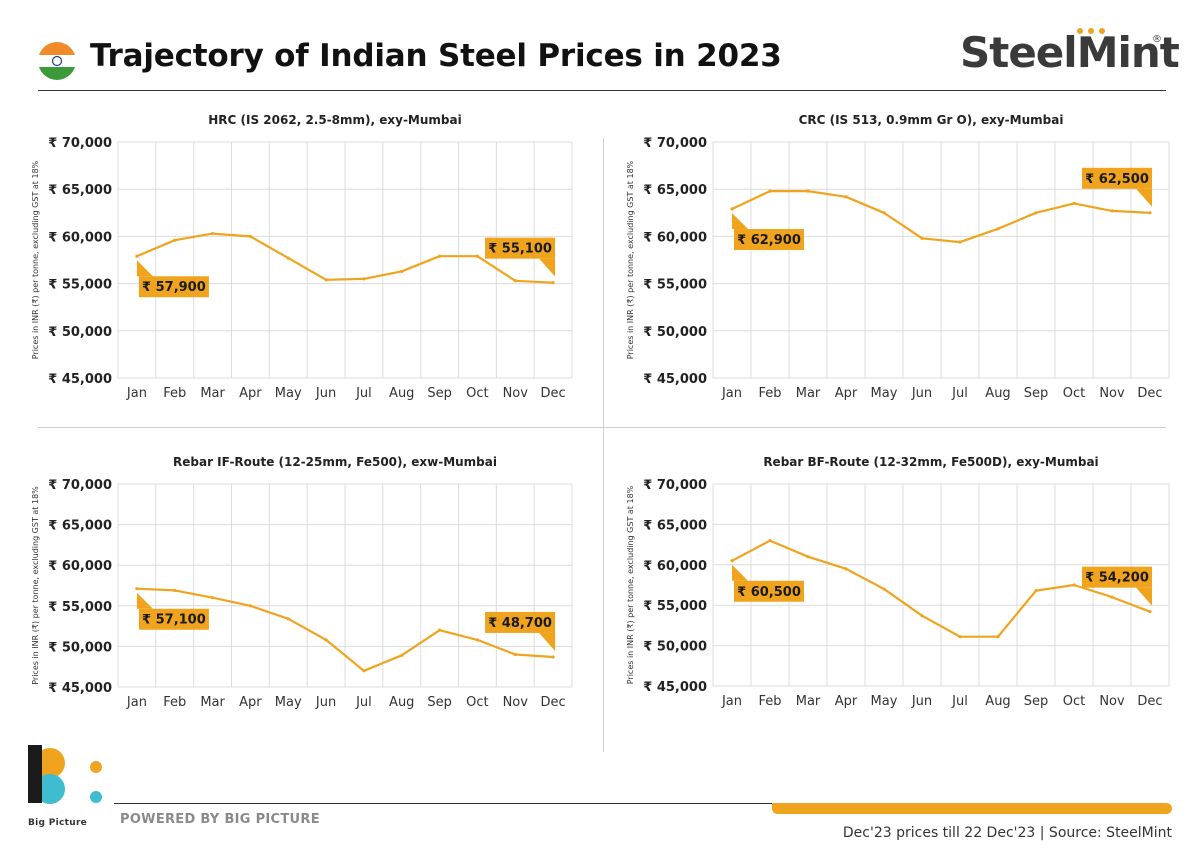 The image size is (1200, 867). What do you see at coordinates (941, 588) in the screenshot?
I see `series-line` at bounding box center [941, 588].